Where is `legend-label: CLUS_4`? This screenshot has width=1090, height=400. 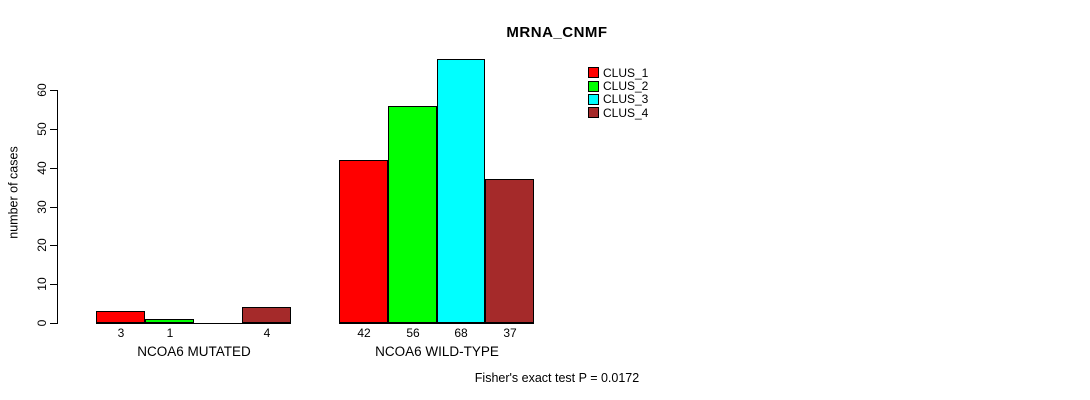 legend-label: CLUS_4 is located at coordinates (626, 112).